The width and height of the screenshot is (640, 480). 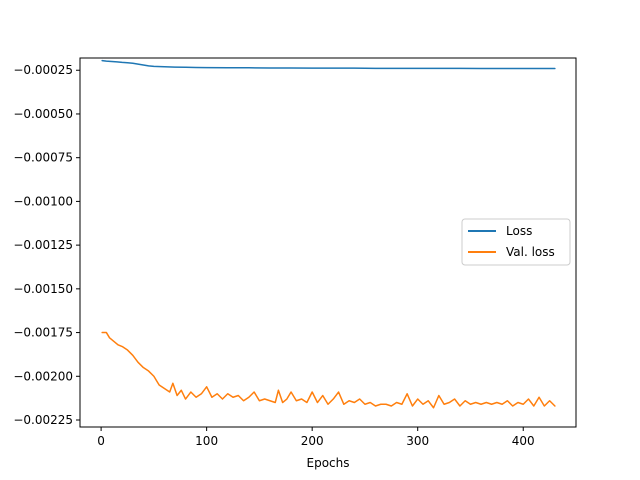 What do you see at coordinates (43, 376) in the screenshot?
I see `y-tick-label: −0.00200` at bounding box center [43, 376].